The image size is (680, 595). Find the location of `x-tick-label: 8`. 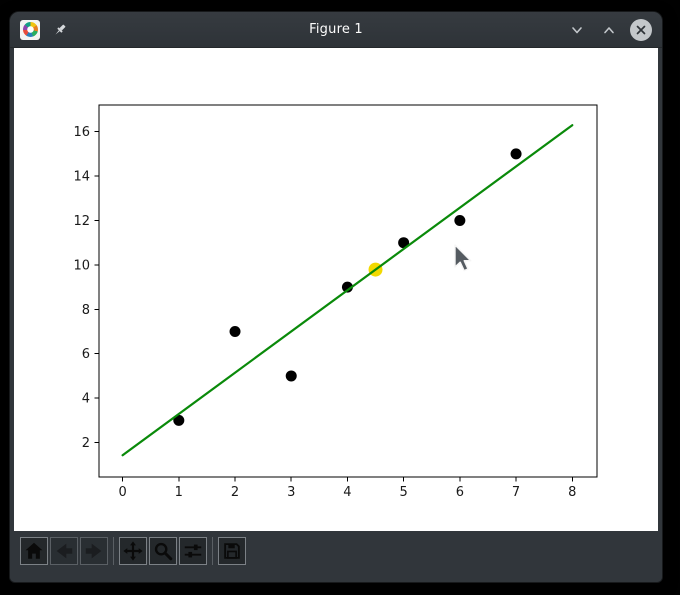

x-tick-label: 8 is located at coordinates (572, 492).